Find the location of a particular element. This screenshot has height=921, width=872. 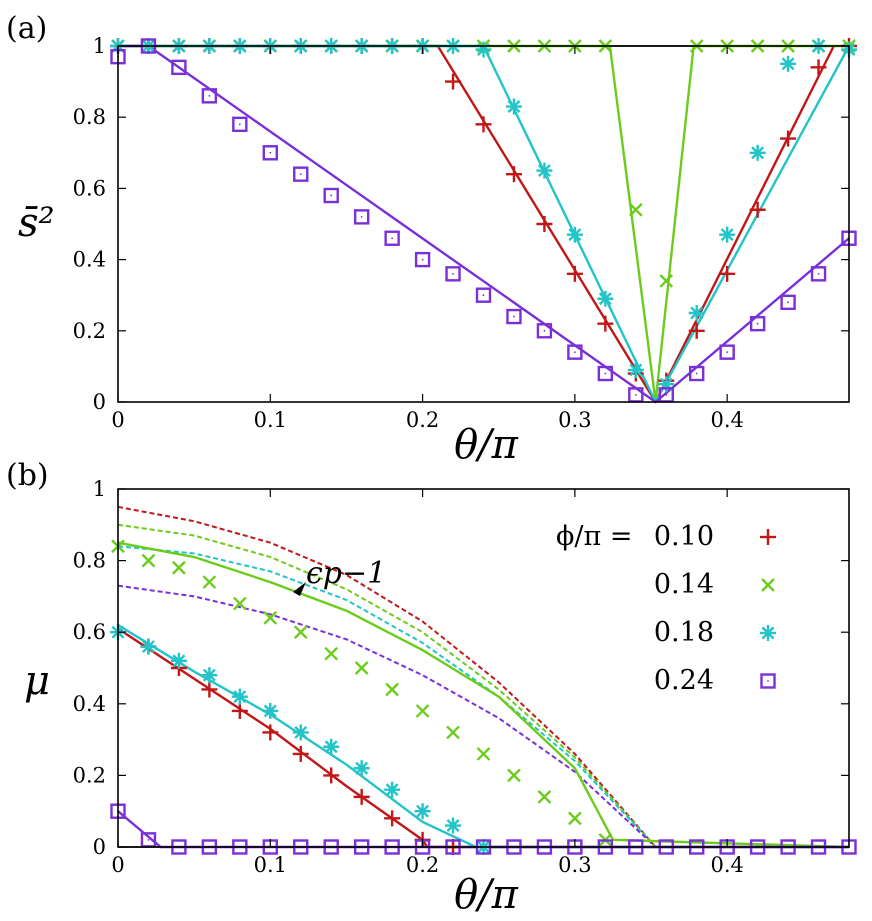

epsilon-annotation: ϵp−1 is located at coordinates (346, 573).